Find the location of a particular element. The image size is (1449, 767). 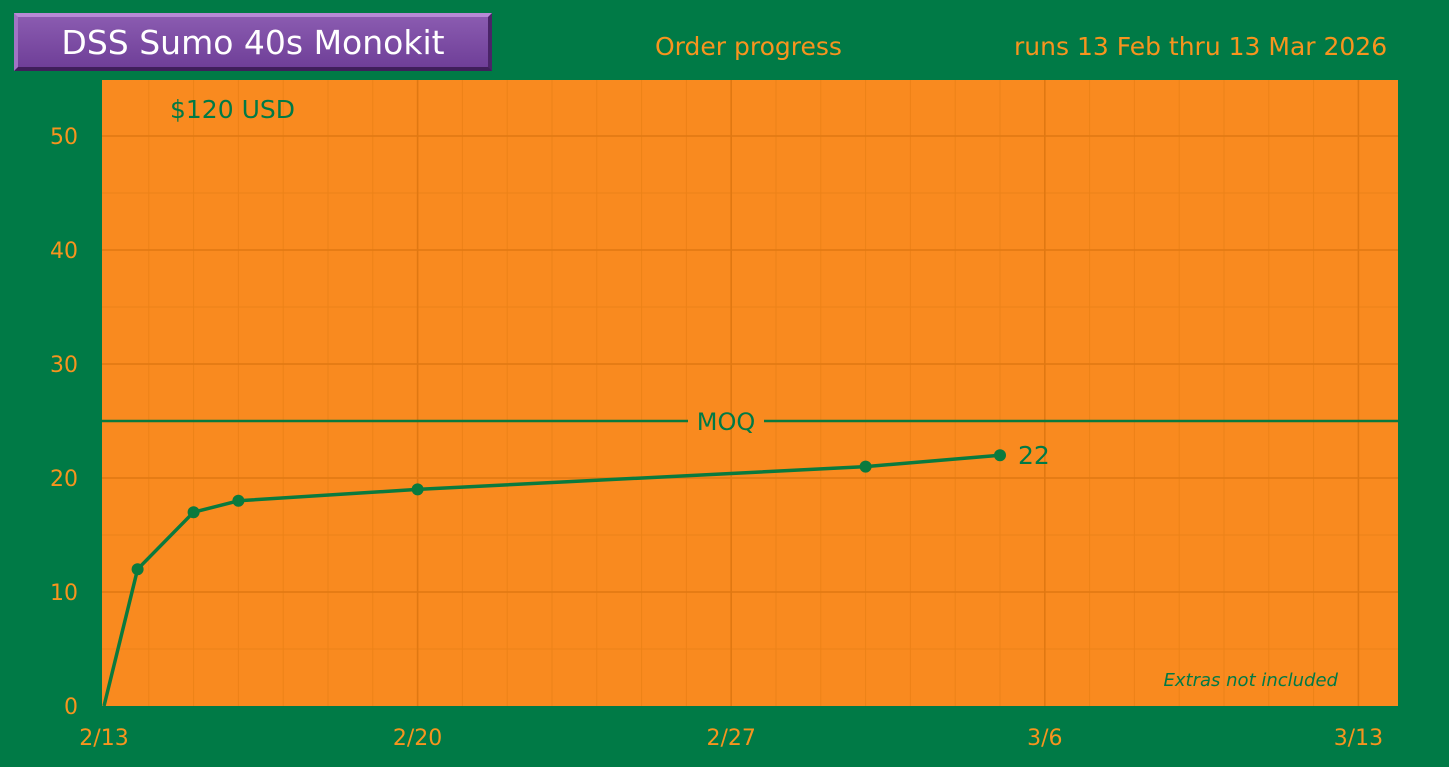

footnote: Extras not included is located at coordinates (1251, 680).